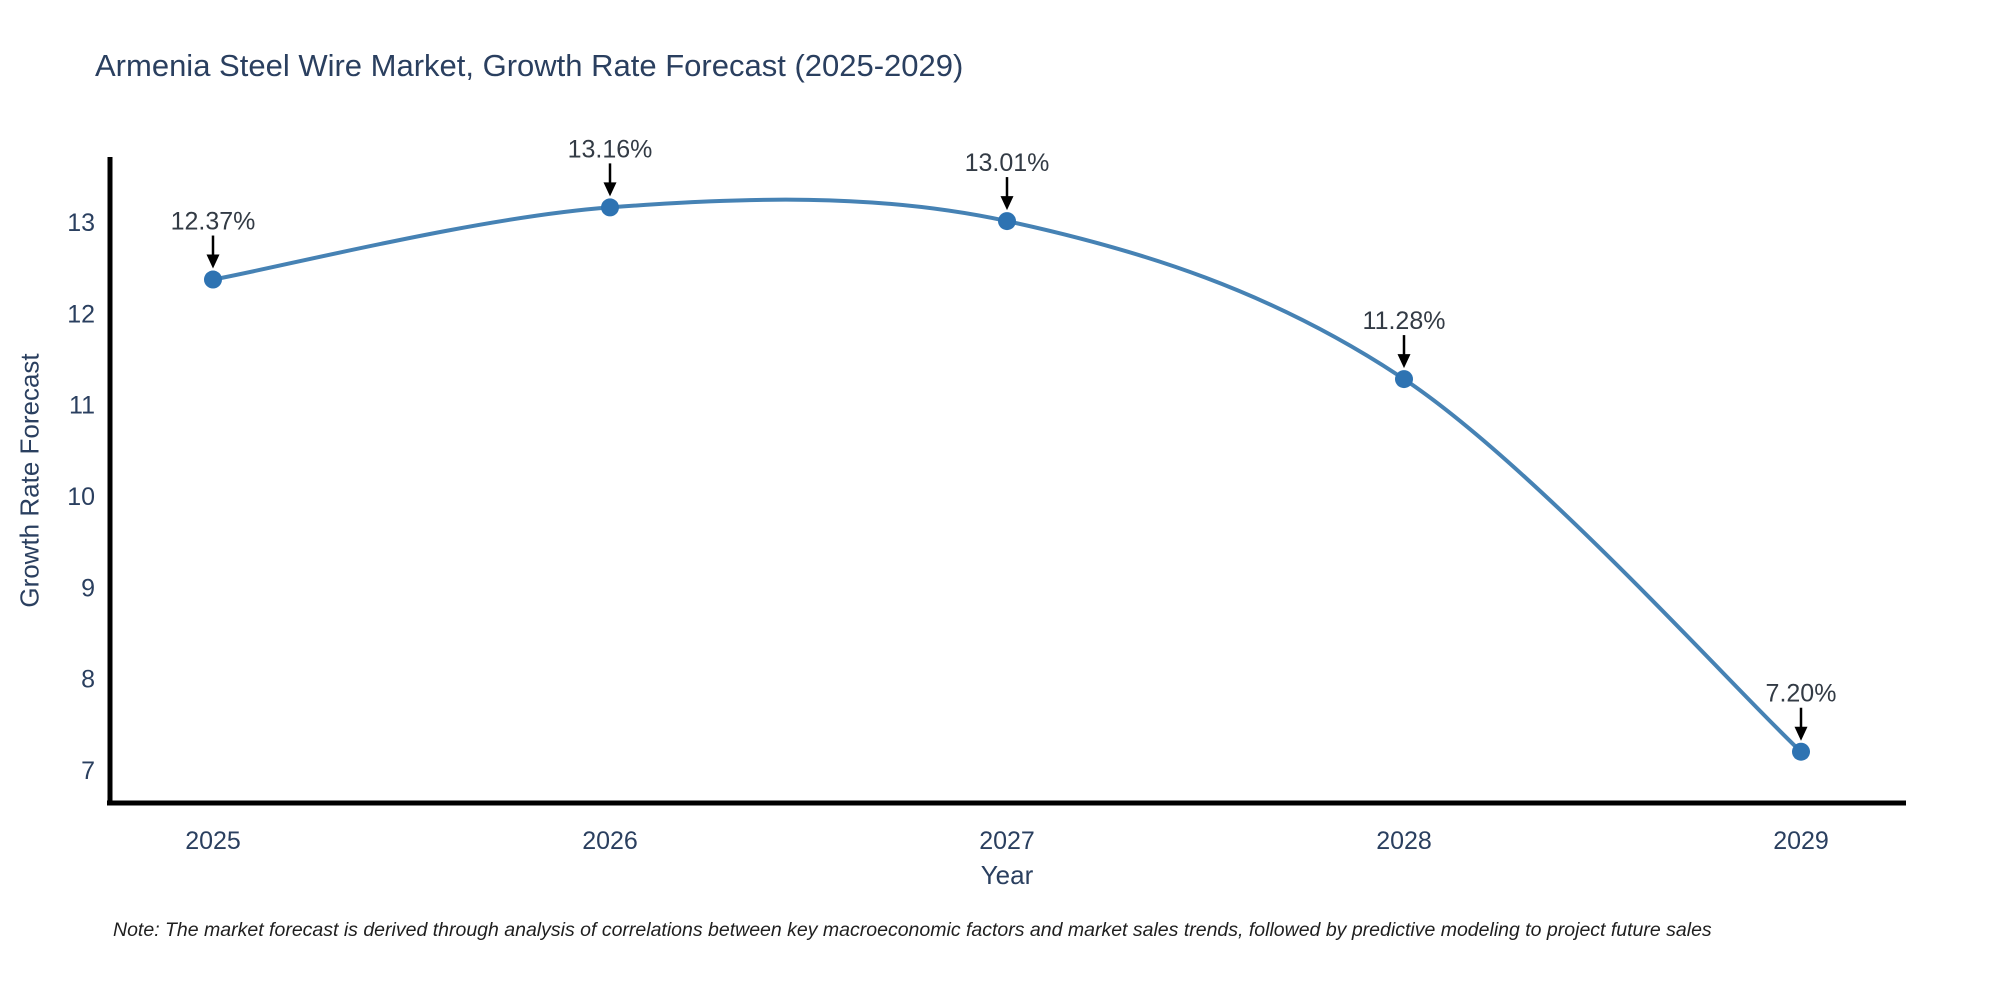 Image resolution: width=2000 pixels, height=1000 pixels. I want to click on annotation-label: 13.01%, so click(1007, 163).